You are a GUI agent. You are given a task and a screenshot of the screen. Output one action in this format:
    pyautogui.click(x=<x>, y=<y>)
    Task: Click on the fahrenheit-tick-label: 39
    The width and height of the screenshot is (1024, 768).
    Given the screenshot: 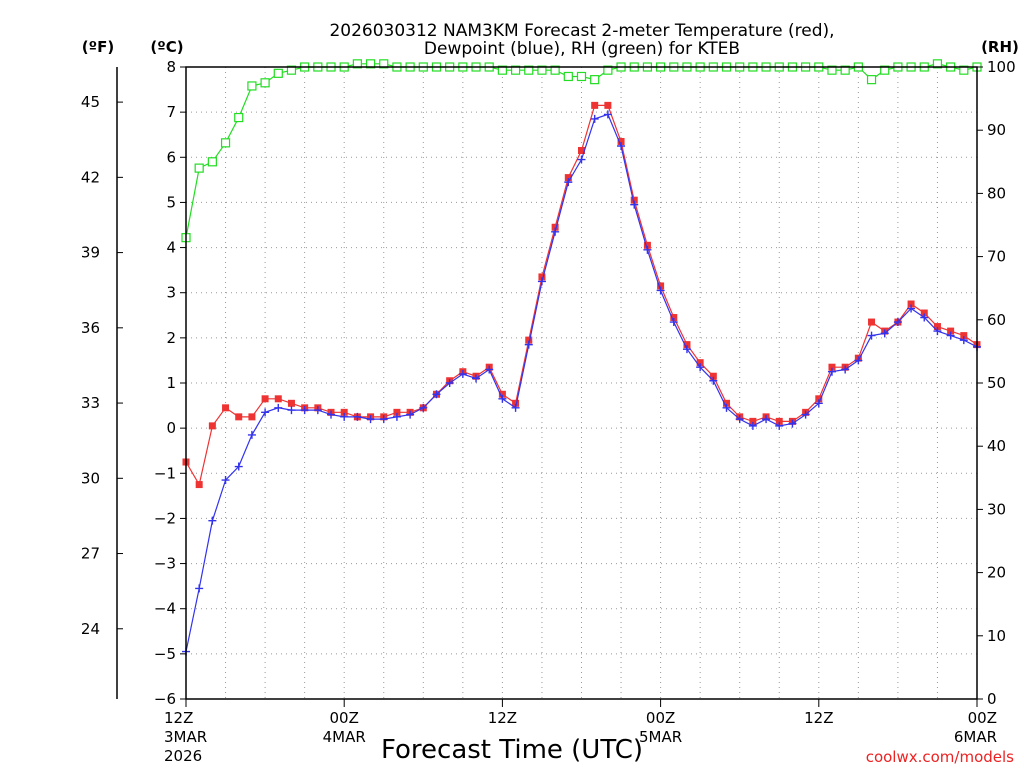 What is the action you would take?
    pyautogui.click(x=90, y=253)
    